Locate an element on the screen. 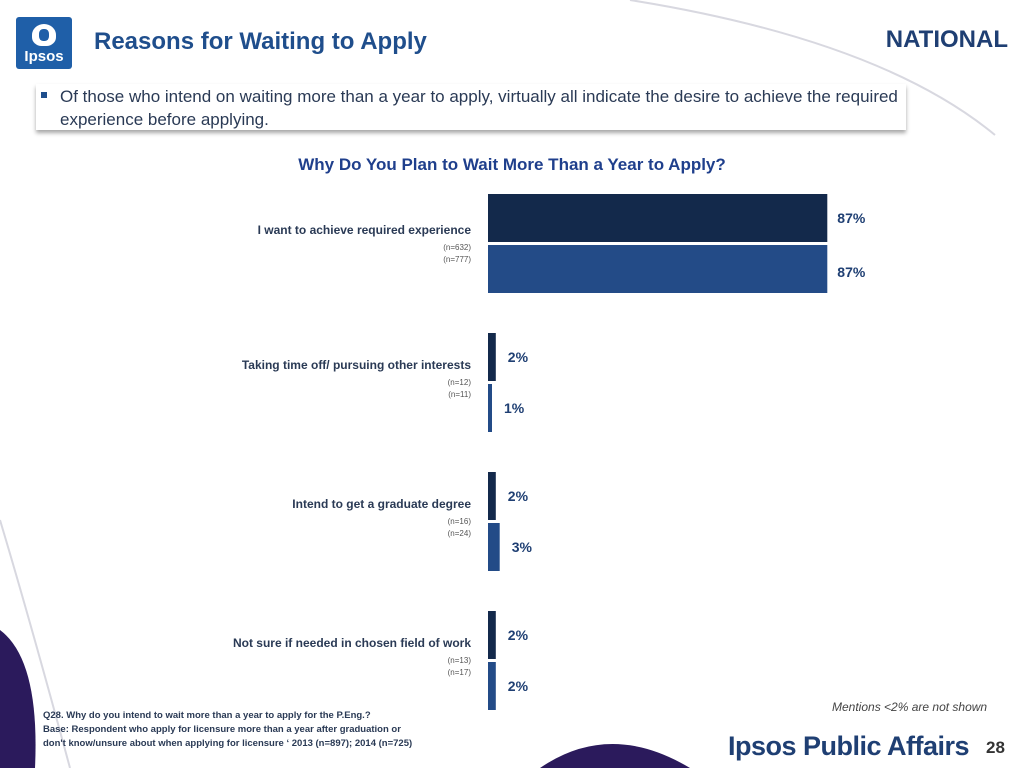 The image size is (1024, 768). data-label: 1% is located at coordinates (514, 408).